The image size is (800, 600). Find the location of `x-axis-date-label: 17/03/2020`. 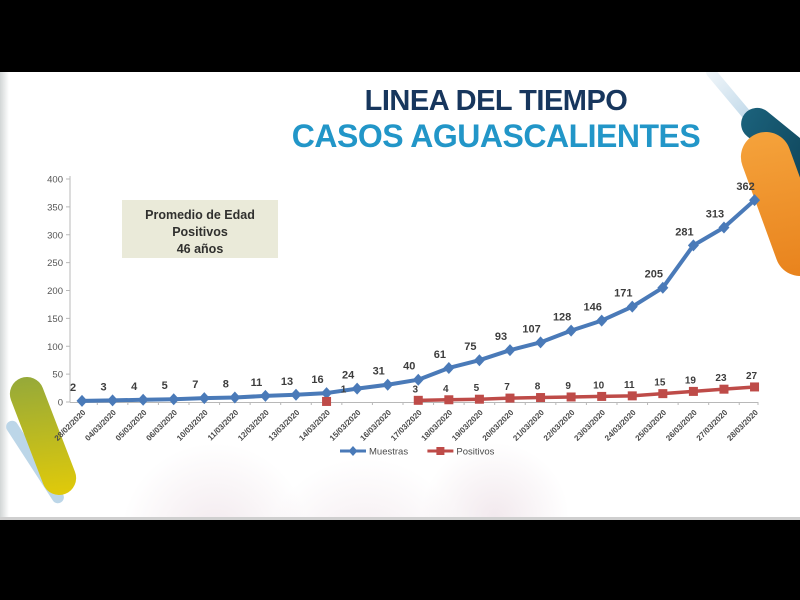

x-axis-date-label: 17/03/2020 is located at coordinates (406, 425).